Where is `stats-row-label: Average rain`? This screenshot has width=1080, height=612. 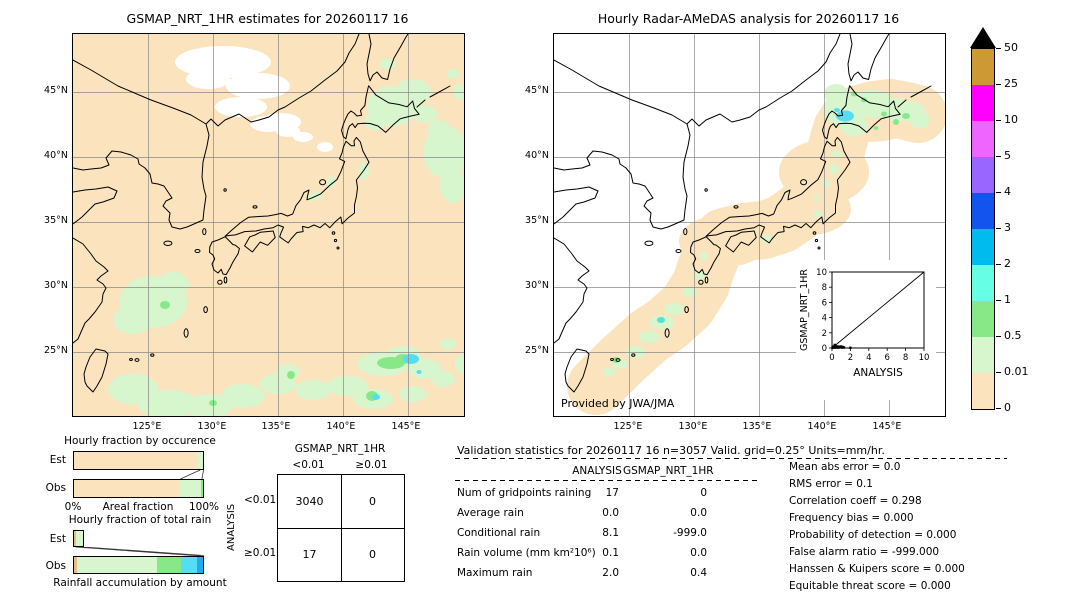
stats-row-label: Average rain is located at coordinates (490, 513).